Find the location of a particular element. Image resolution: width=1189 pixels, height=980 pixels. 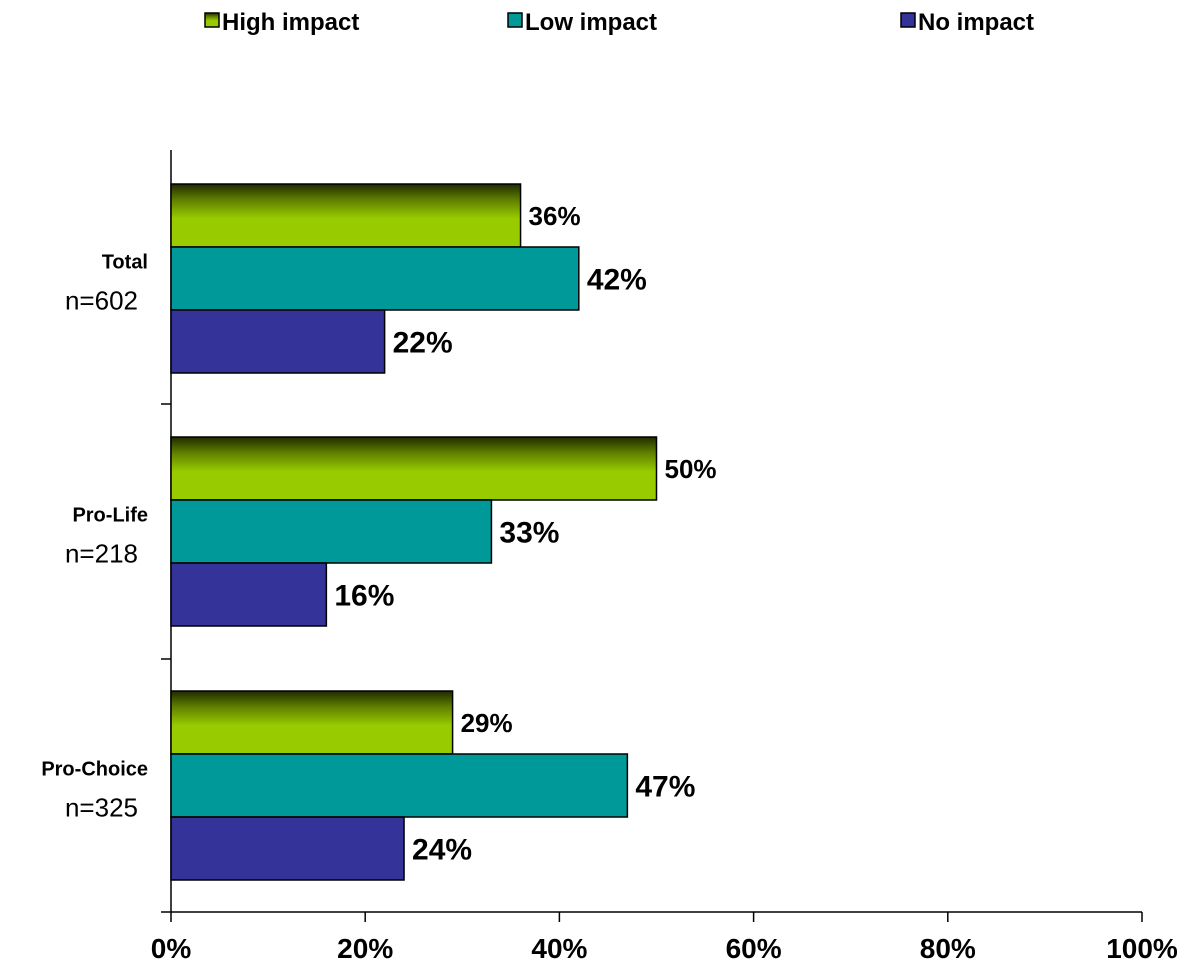

category-sublabel: n=218 is located at coordinates (101, 554).